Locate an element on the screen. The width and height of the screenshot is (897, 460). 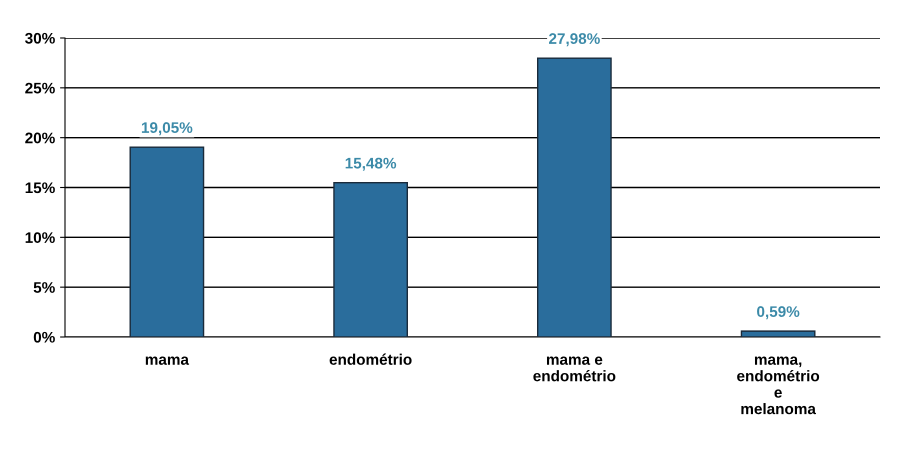
x-tick-label: mama, endométrio e melanoma is located at coordinates (778, 385).